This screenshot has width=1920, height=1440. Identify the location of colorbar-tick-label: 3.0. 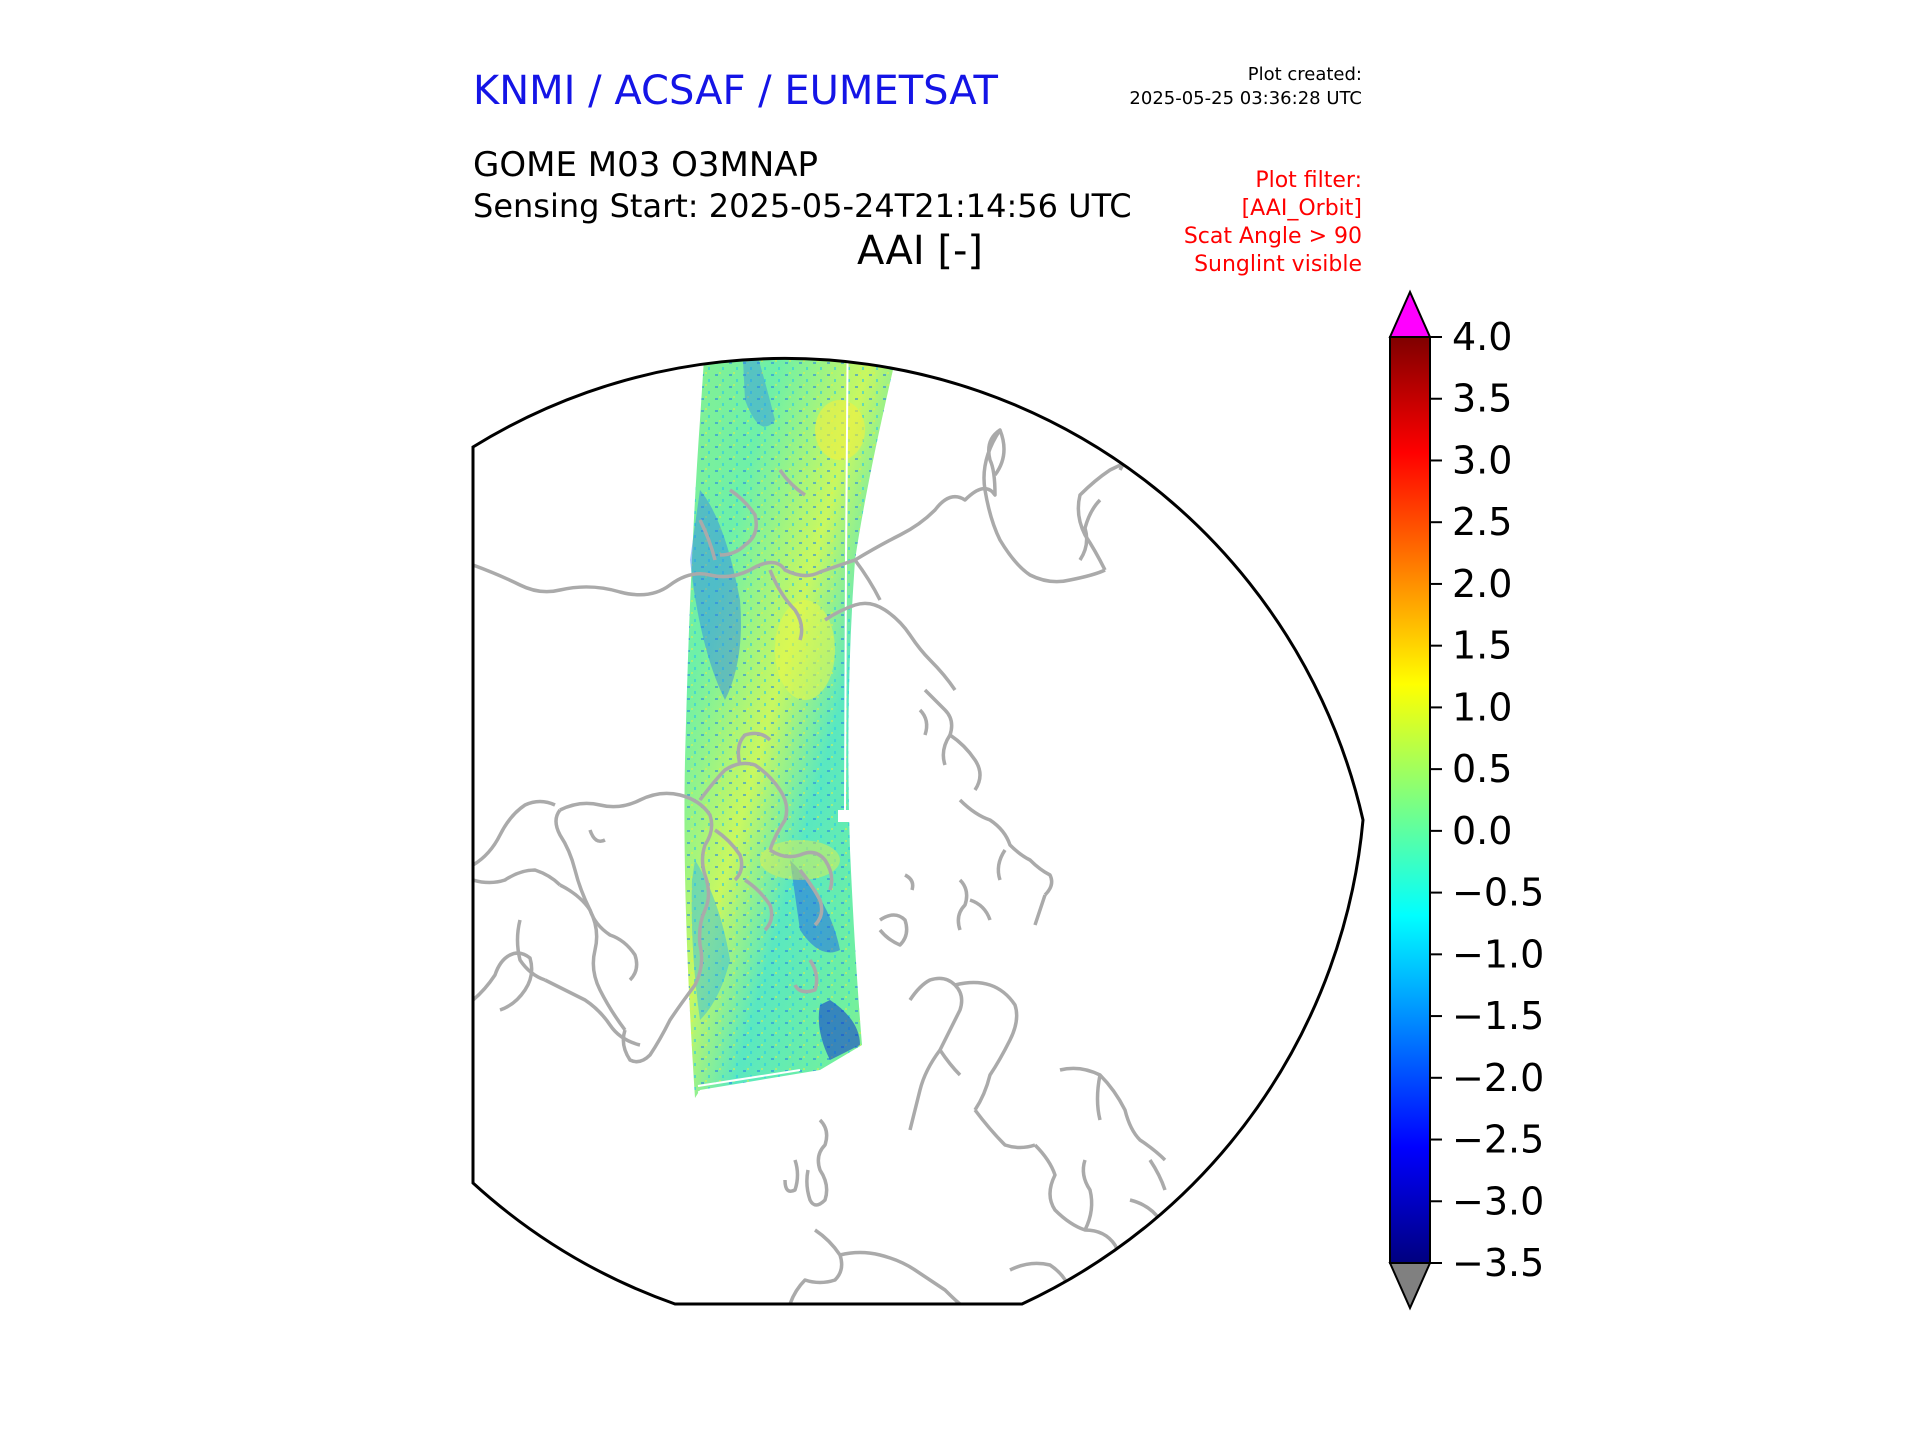
(1482, 460).